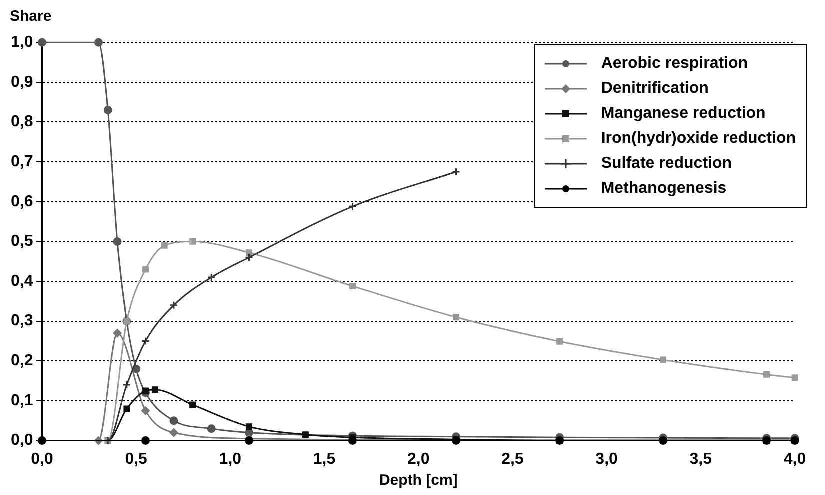 This screenshot has width=825, height=495. What do you see at coordinates (683, 113) in the screenshot?
I see `legend-label: Manganese reduction` at bounding box center [683, 113].